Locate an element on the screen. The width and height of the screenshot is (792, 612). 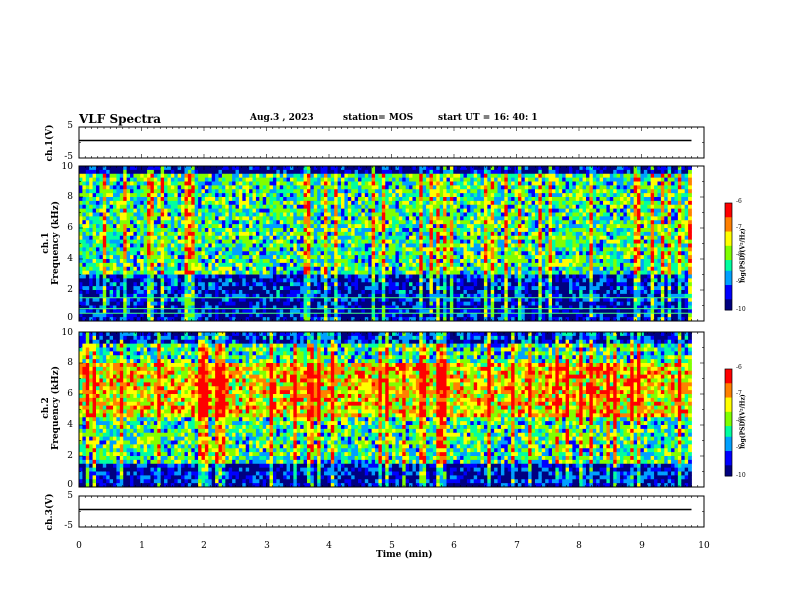
colorbar2-tick: -10 is located at coordinates (741, 475).